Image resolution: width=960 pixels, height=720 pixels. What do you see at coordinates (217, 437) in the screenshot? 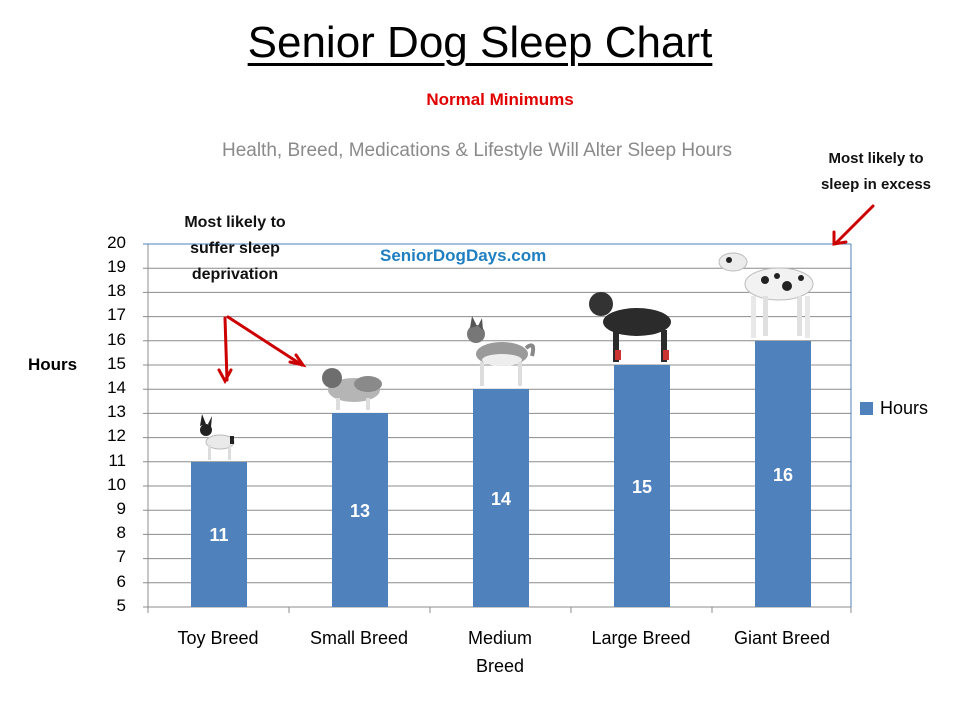
I see `toy-dog-icon` at bounding box center [217, 437].